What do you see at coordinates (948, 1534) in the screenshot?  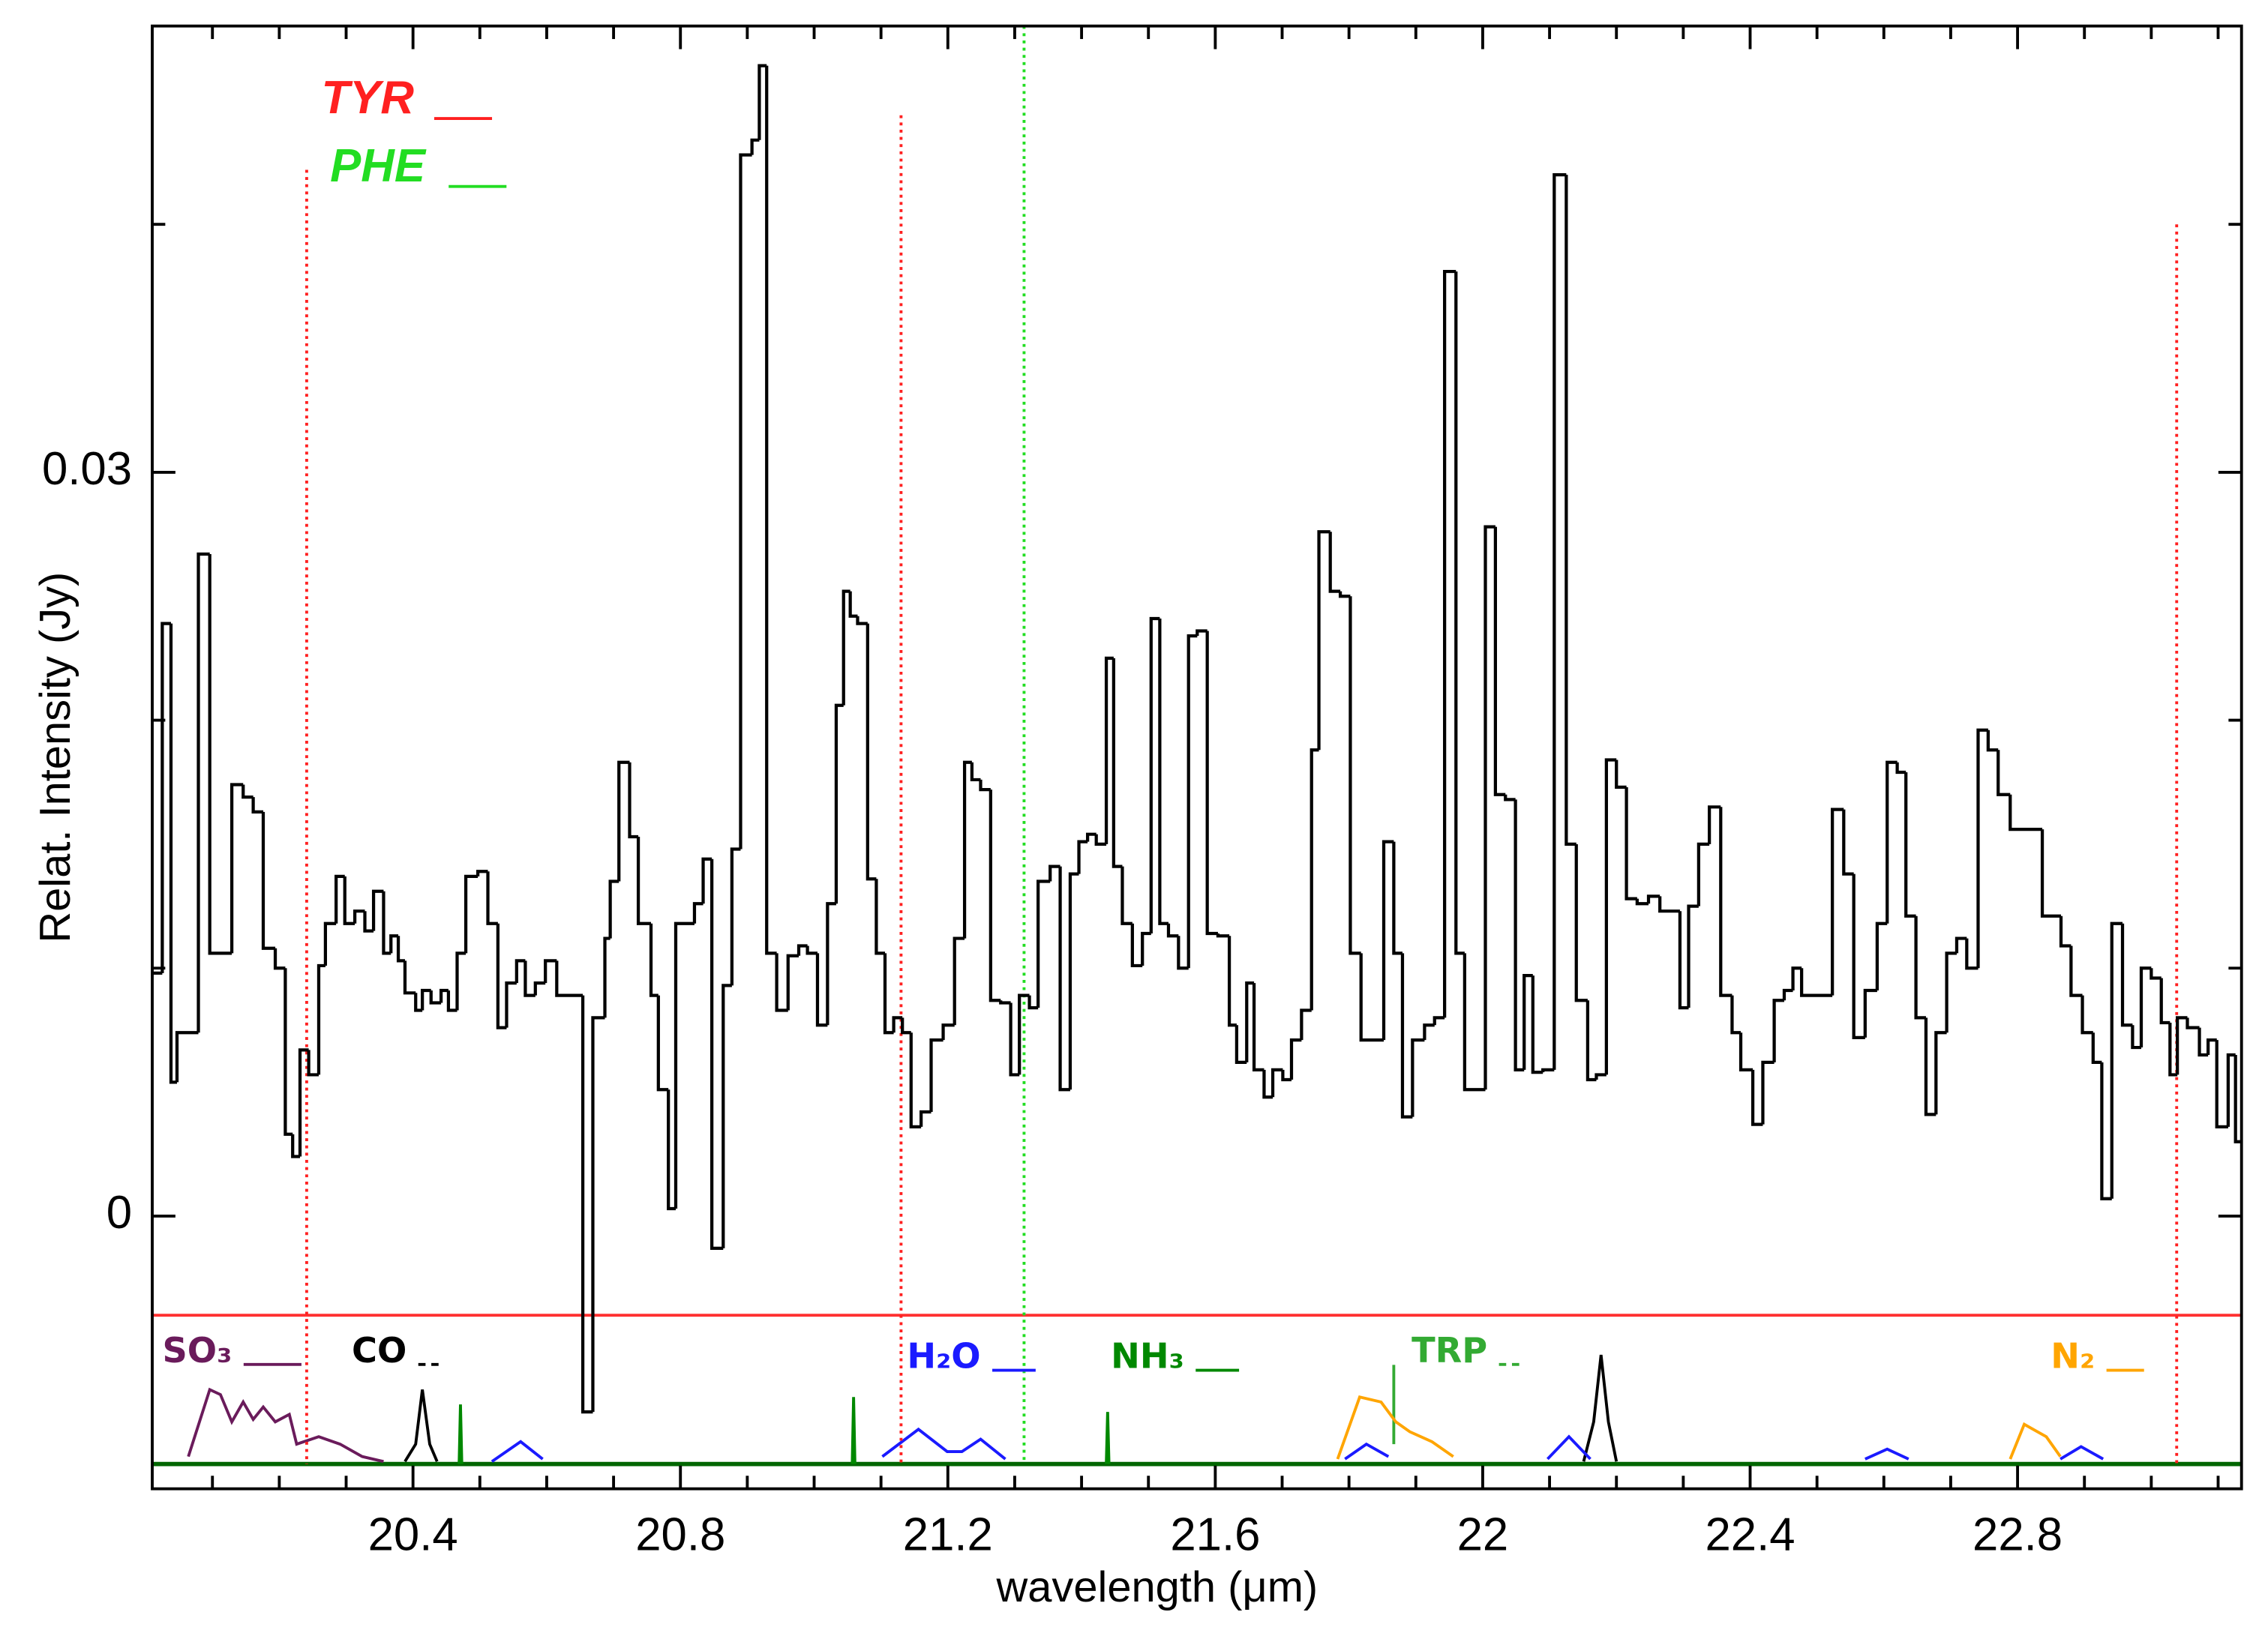 I see `x-tick-label: 21.2` at bounding box center [948, 1534].